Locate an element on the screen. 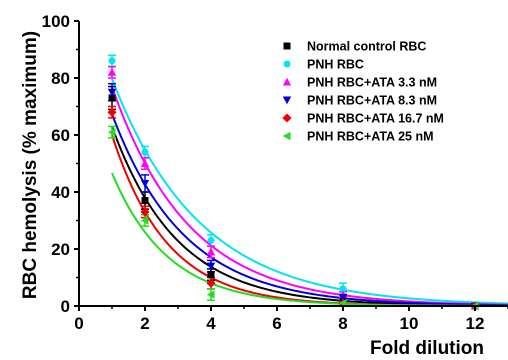 The width and height of the screenshot is (508, 360). x-tick-label: 0 is located at coordinates (78, 323).